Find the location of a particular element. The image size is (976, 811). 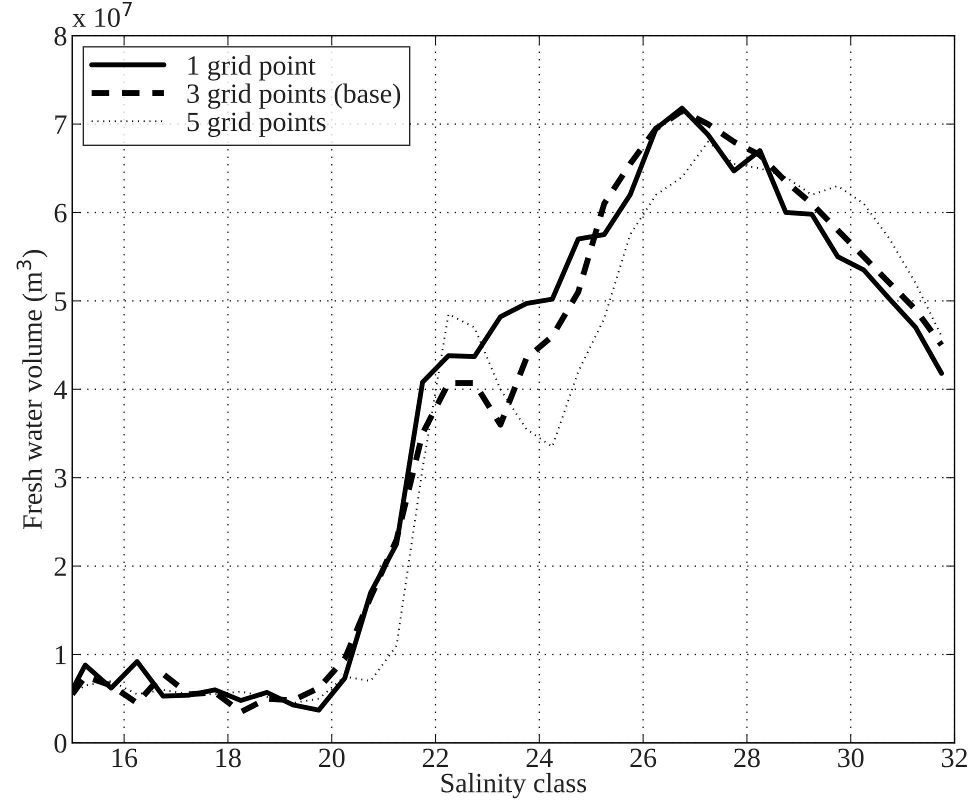

y-axis-title: Fresh water volume (m$^{3}$) is located at coordinates (32, 390).